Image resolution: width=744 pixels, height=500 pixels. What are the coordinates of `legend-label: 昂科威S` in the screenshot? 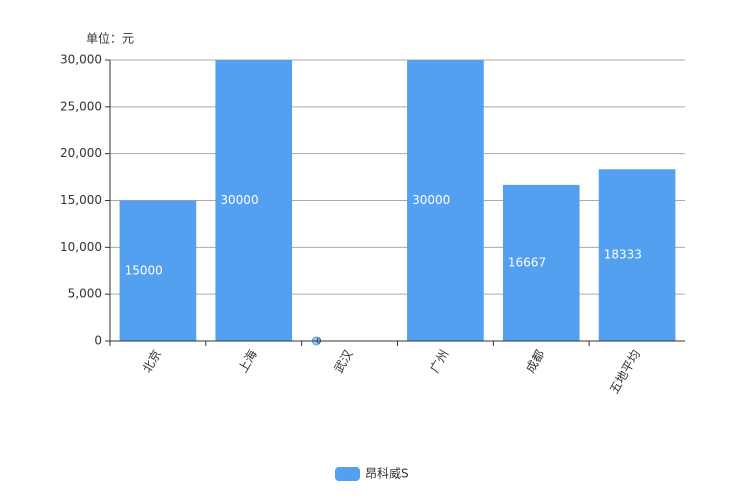 It's located at (387, 474).